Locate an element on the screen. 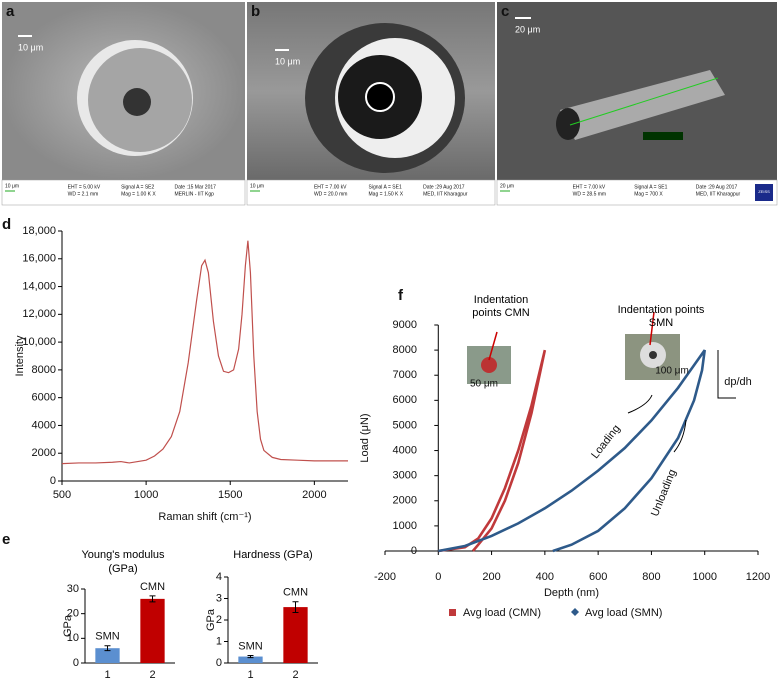  raman-line is located at coordinates (204, 352).